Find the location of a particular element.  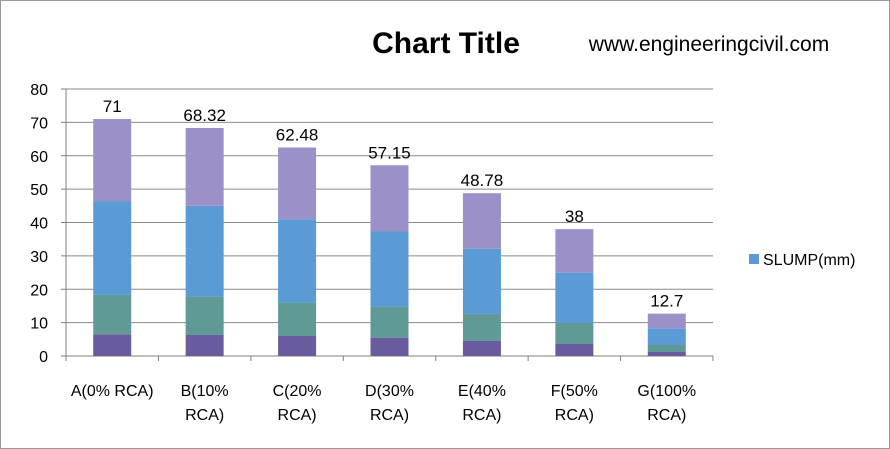

y-tick-label: 0 is located at coordinates (43, 357).